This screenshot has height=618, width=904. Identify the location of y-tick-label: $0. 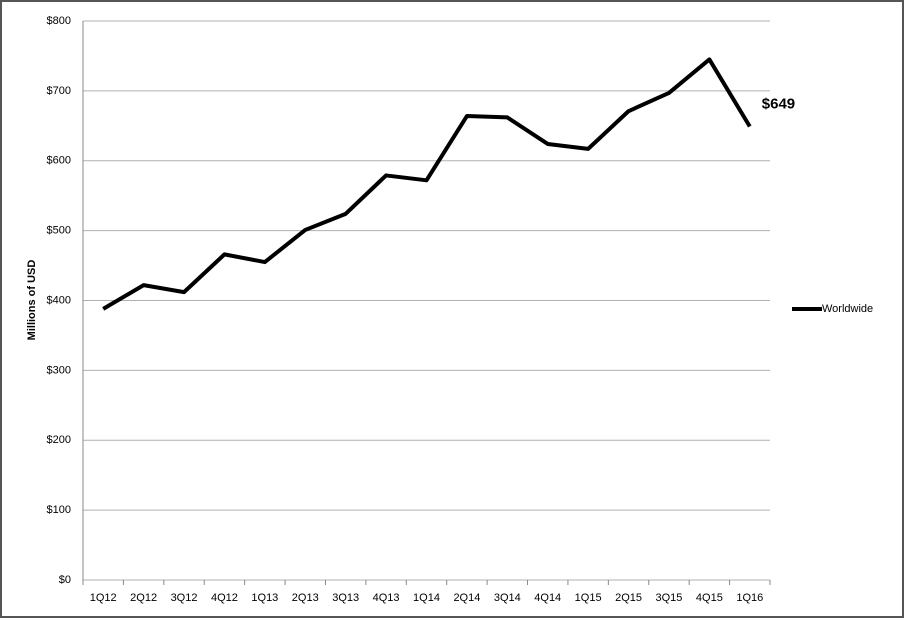
(65, 580).